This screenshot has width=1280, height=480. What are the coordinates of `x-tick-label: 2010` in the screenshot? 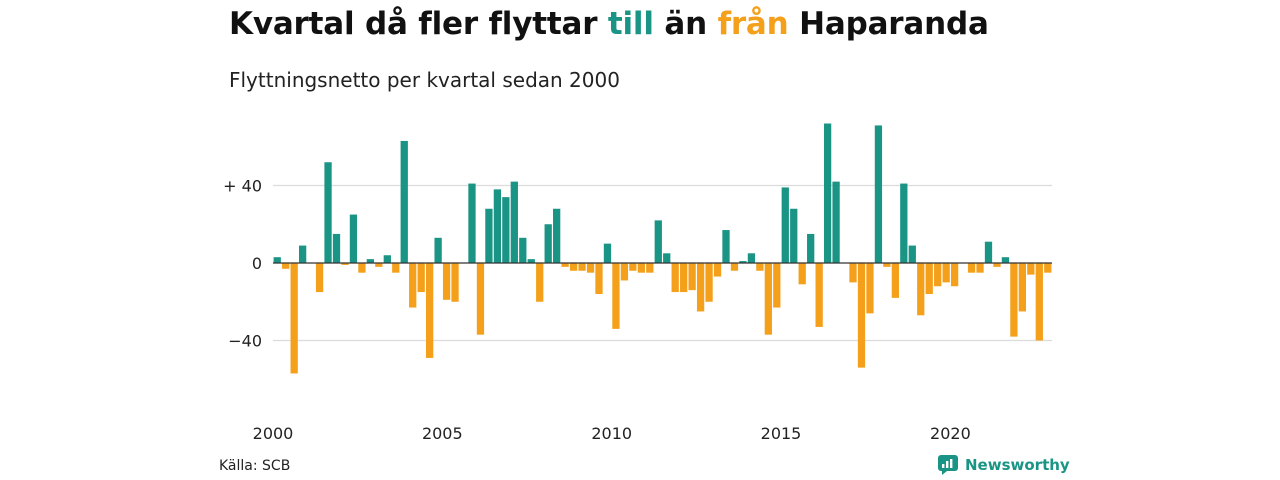 It's located at (611, 433).